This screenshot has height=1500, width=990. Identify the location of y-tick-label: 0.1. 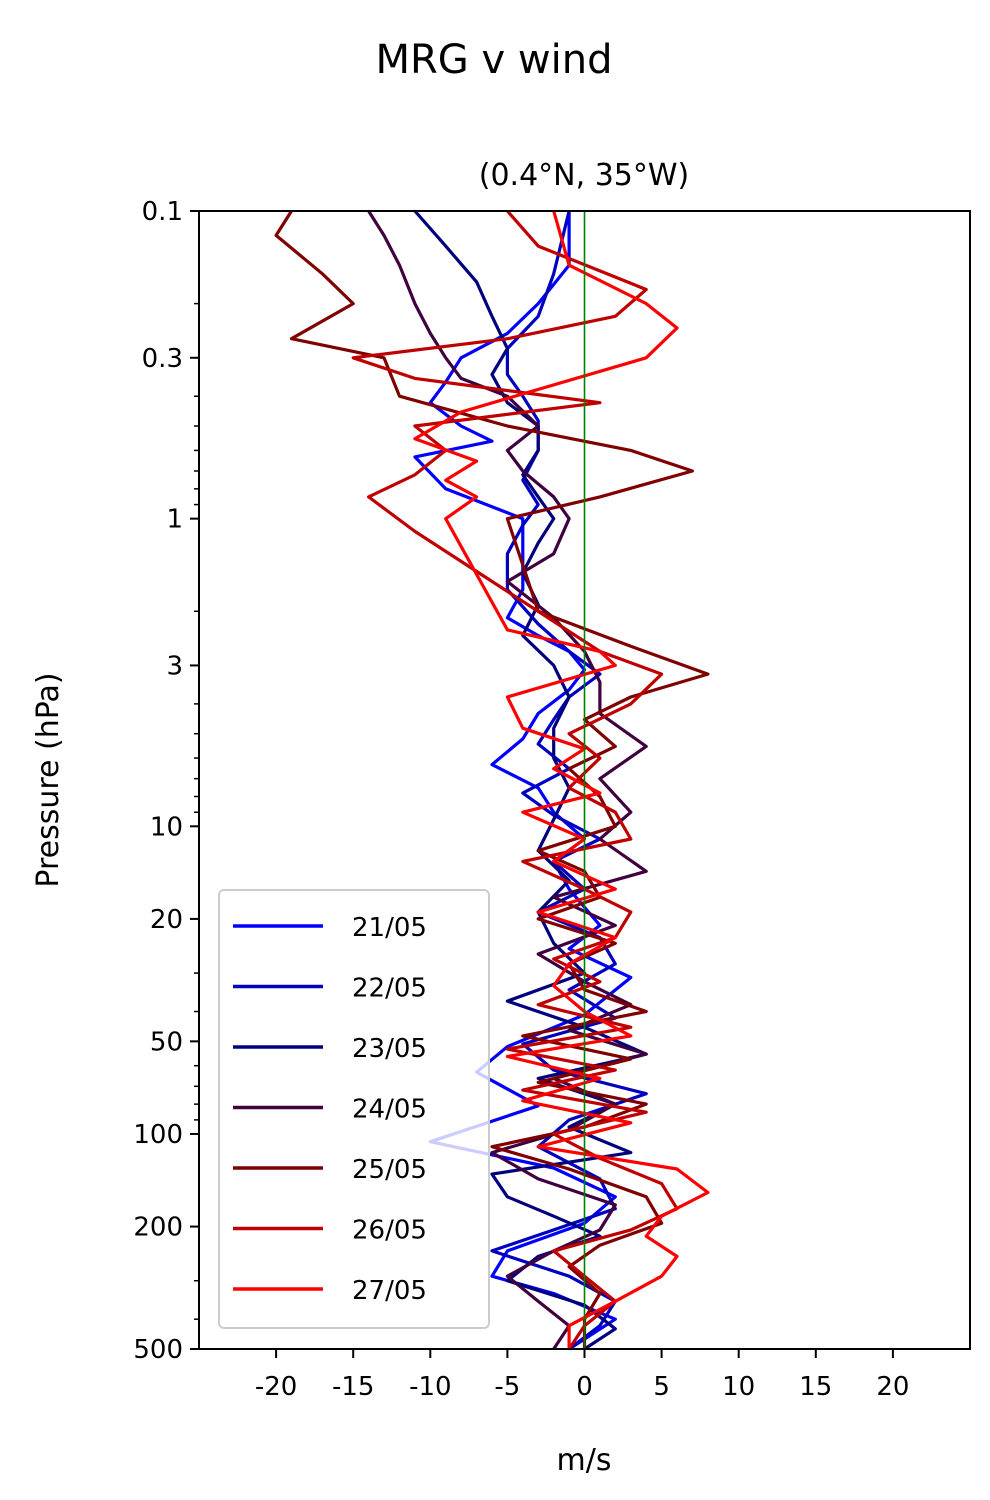
(162, 212).